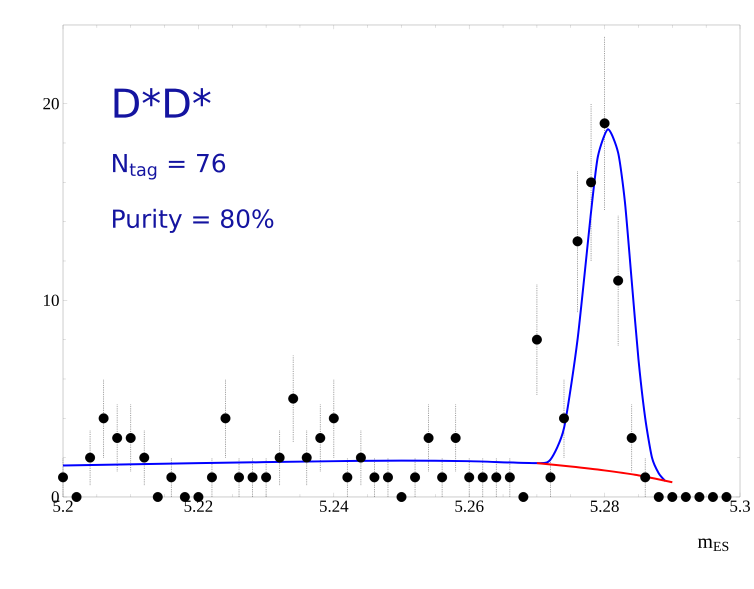 This screenshot has height=589, width=754. I want to click on y-tick-label: 10, so click(51, 300).